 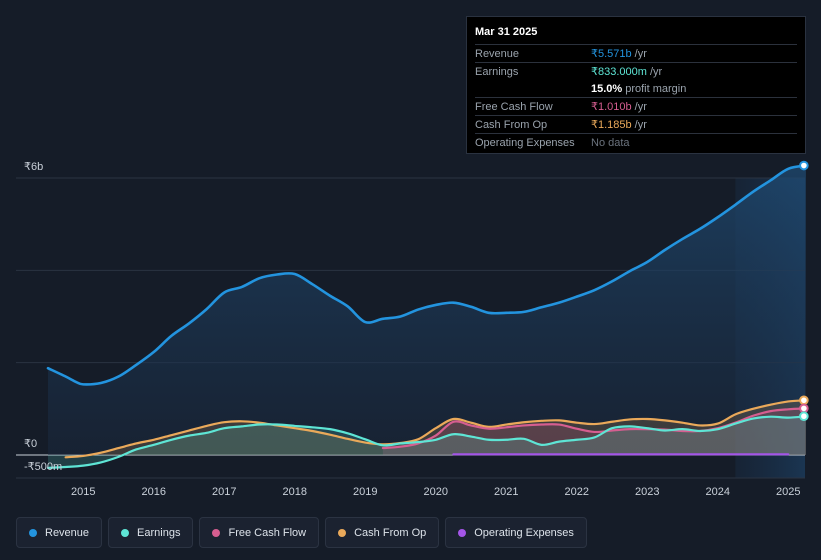 I want to click on y-axis-labels: ₹6b ₹0 -₹500m, so click(x=43, y=317).